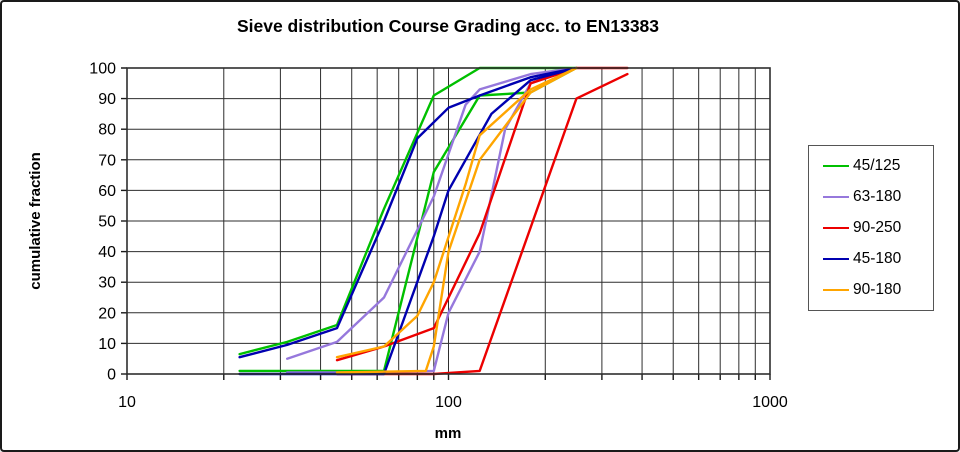  I want to click on legend-item-45-180: 45-180, so click(878, 259).